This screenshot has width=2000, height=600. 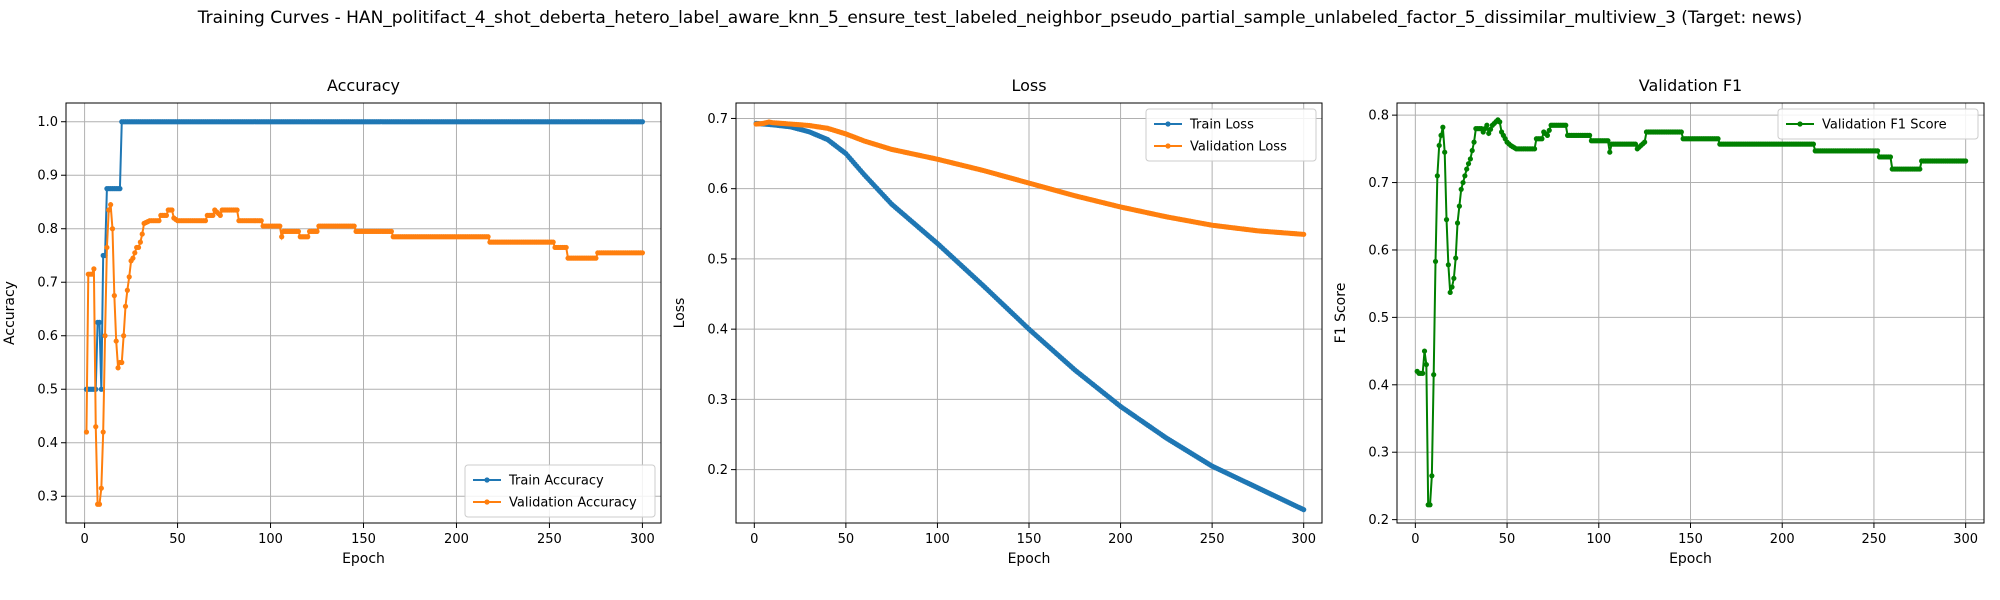 What do you see at coordinates (363, 85) in the screenshot?
I see `panel-title: Accuracy` at bounding box center [363, 85].